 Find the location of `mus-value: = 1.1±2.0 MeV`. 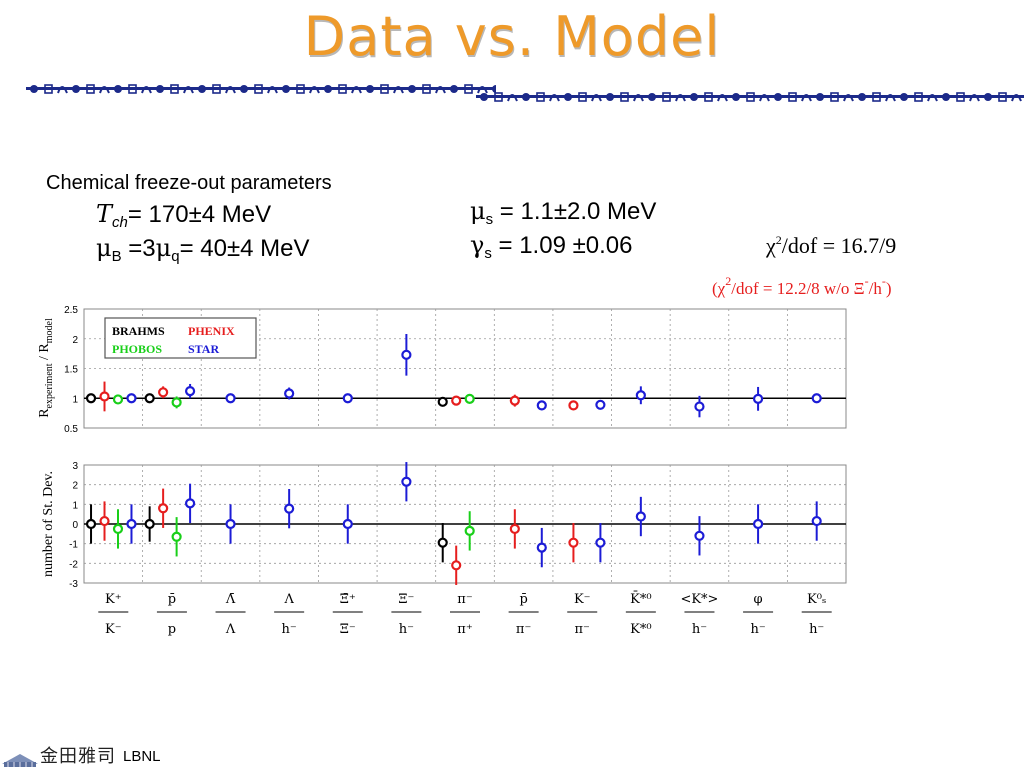

mus-value: = 1.1±2.0 MeV is located at coordinates (578, 211).